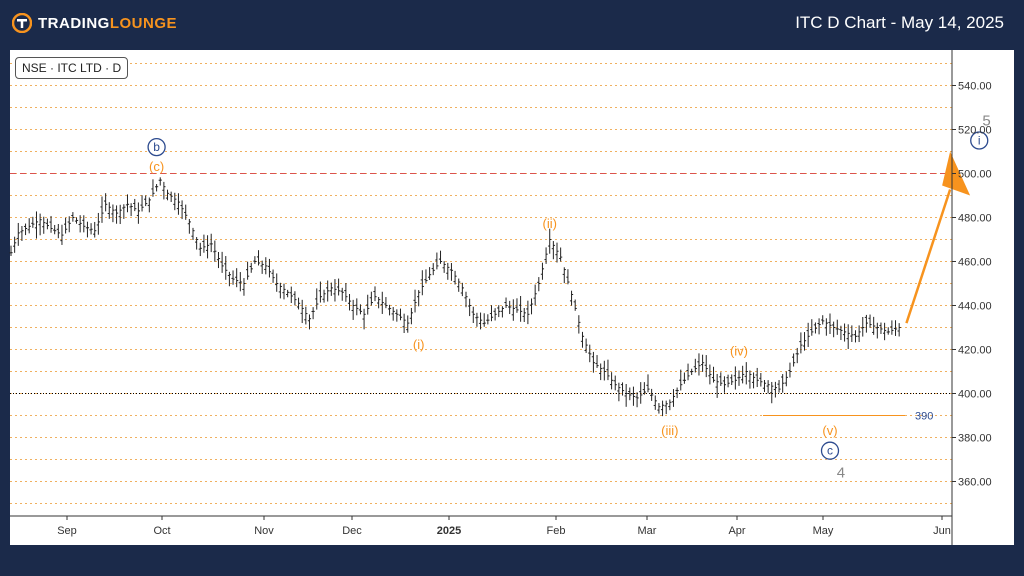  Describe the element at coordinates (669, 430) in the screenshot. I see `wave-label: (iii)` at that location.